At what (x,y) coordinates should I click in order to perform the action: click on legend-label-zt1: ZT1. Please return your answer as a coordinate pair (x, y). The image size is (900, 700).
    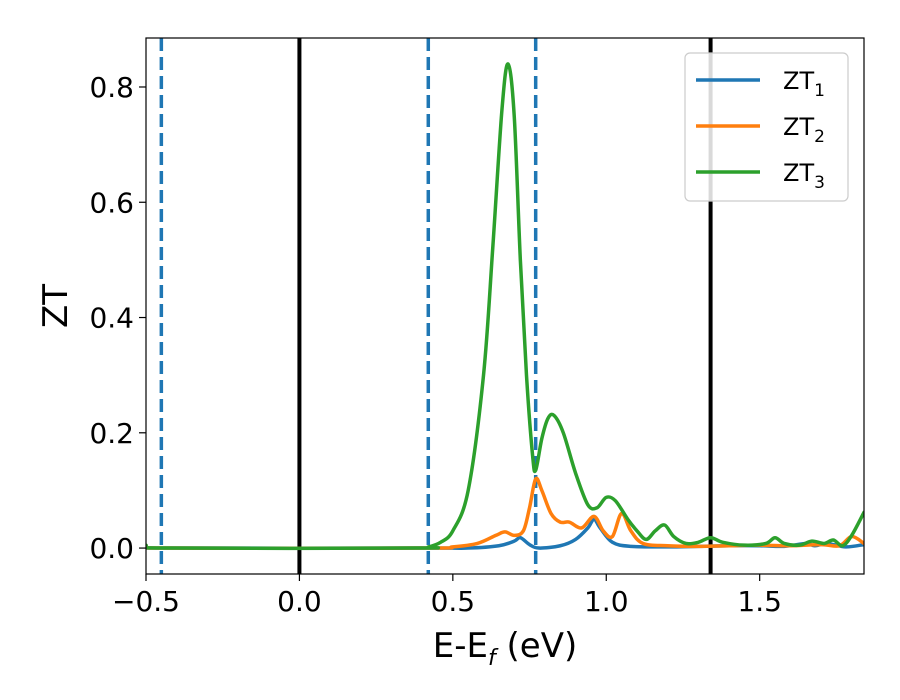
    Looking at the image, I should click on (804, 84).